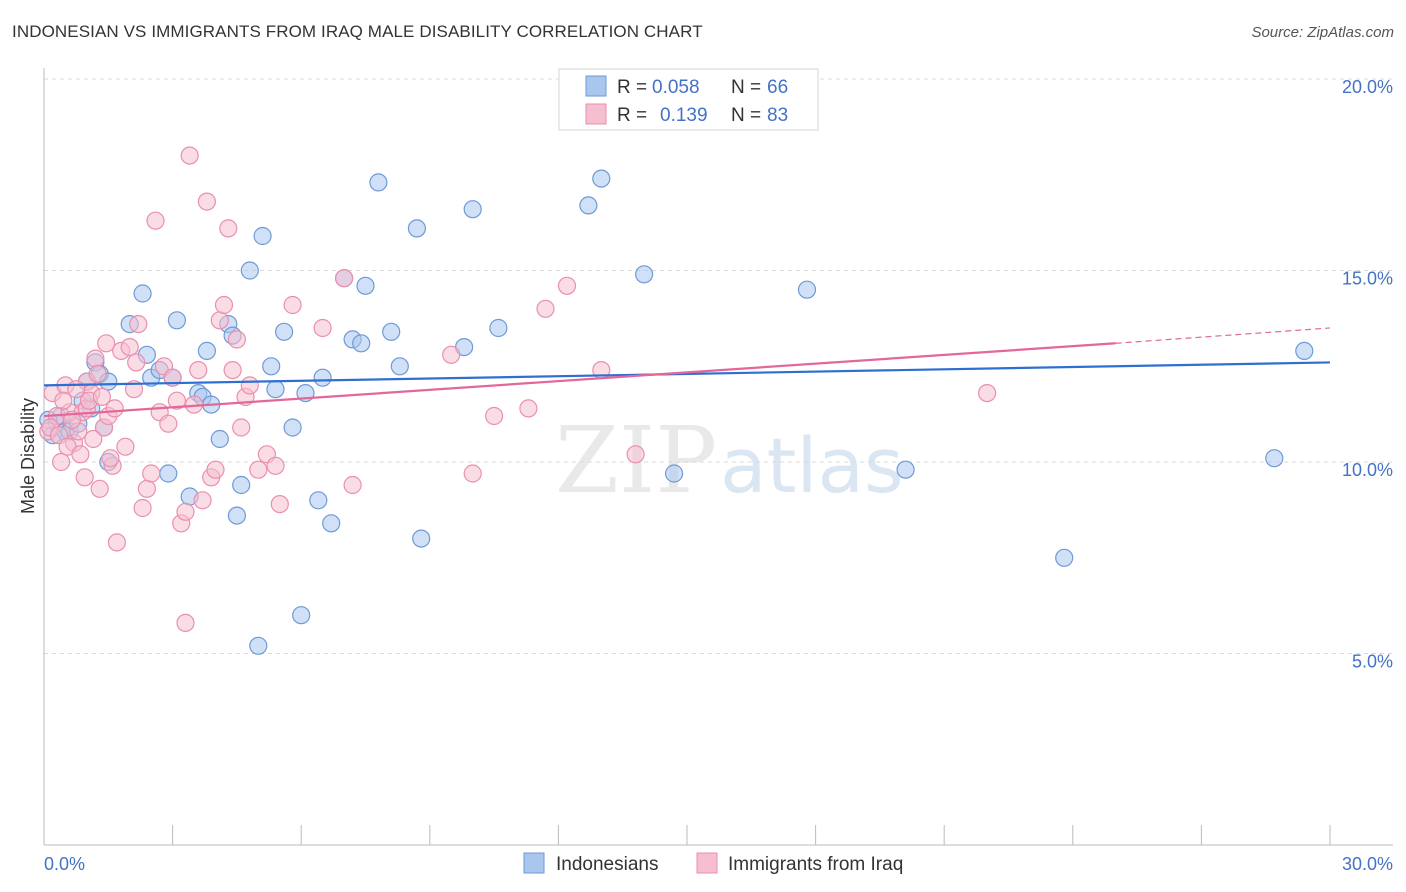 The image size is (1406, 892). I want to click on watermark-atlas: atlas, so click(812, 465).